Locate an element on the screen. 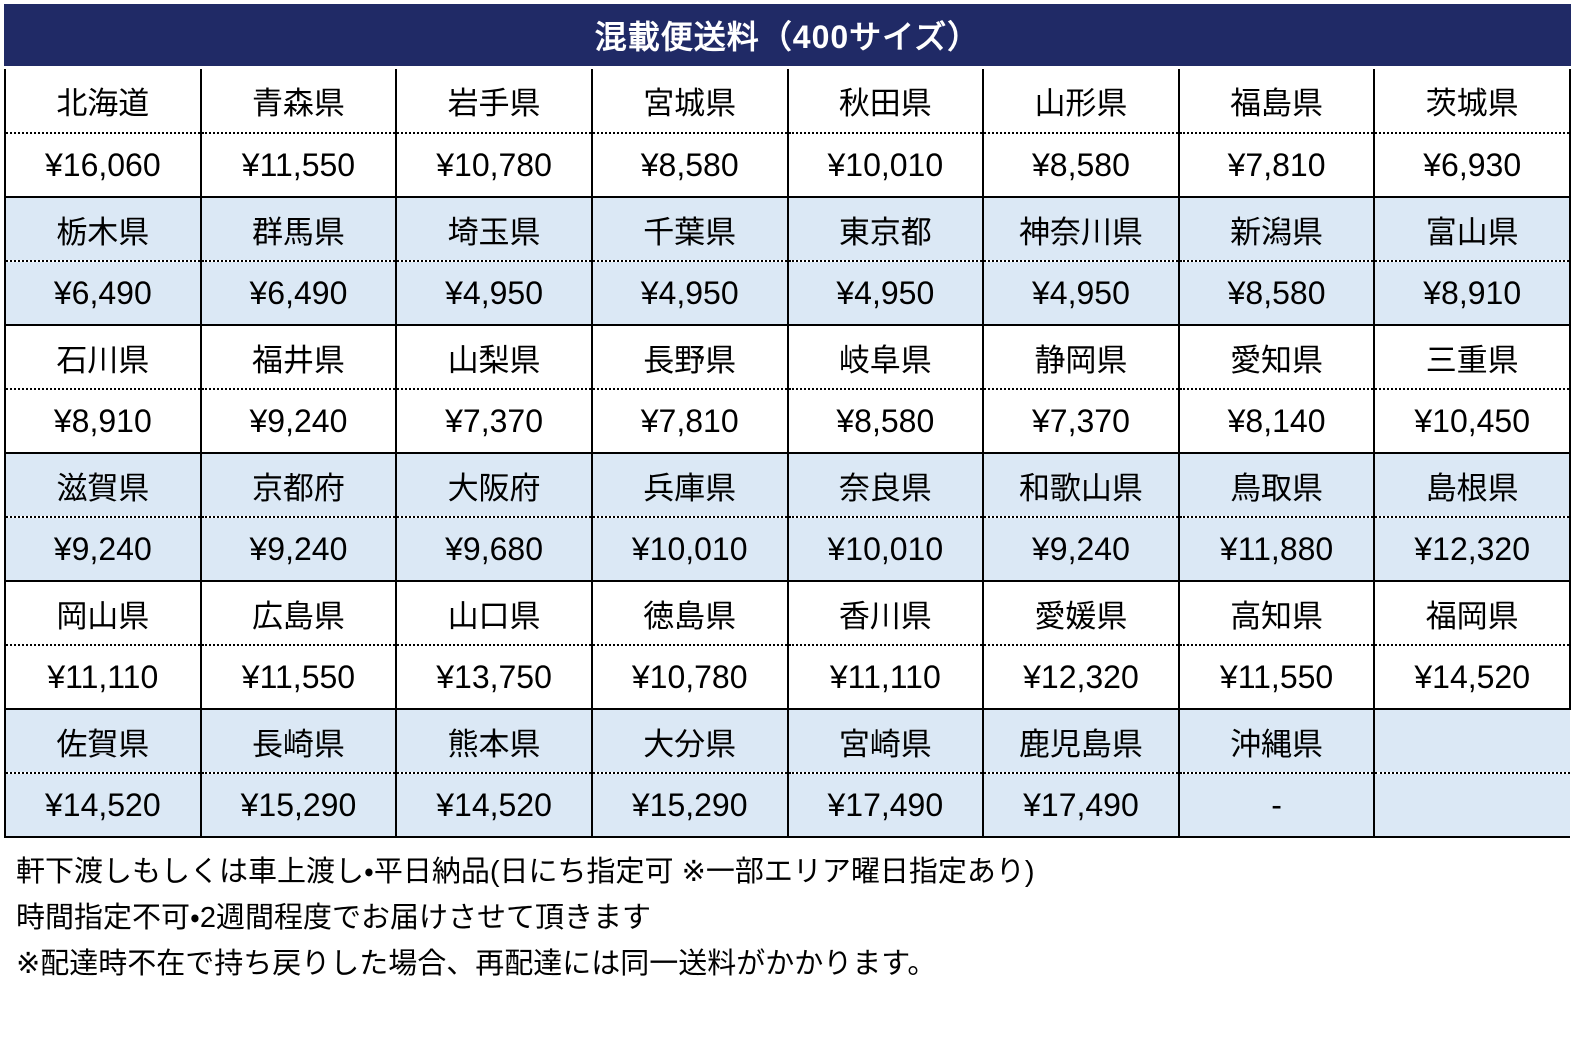  prefecture-cell: 沖縄県 is located at coordinates (1276, 741).